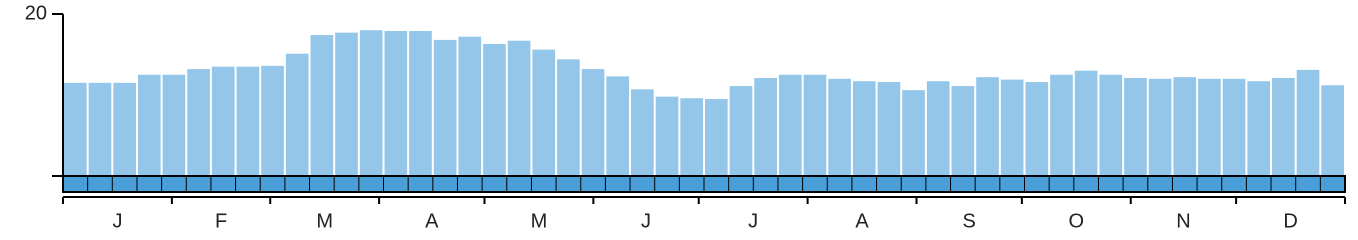 Image resolution: width=1358 pixels, height=240 pixels. What do you see at coordinates (1290, 221) in the screenshot?
I see `x-tick-label: D` at bounding box center [1290, 221].